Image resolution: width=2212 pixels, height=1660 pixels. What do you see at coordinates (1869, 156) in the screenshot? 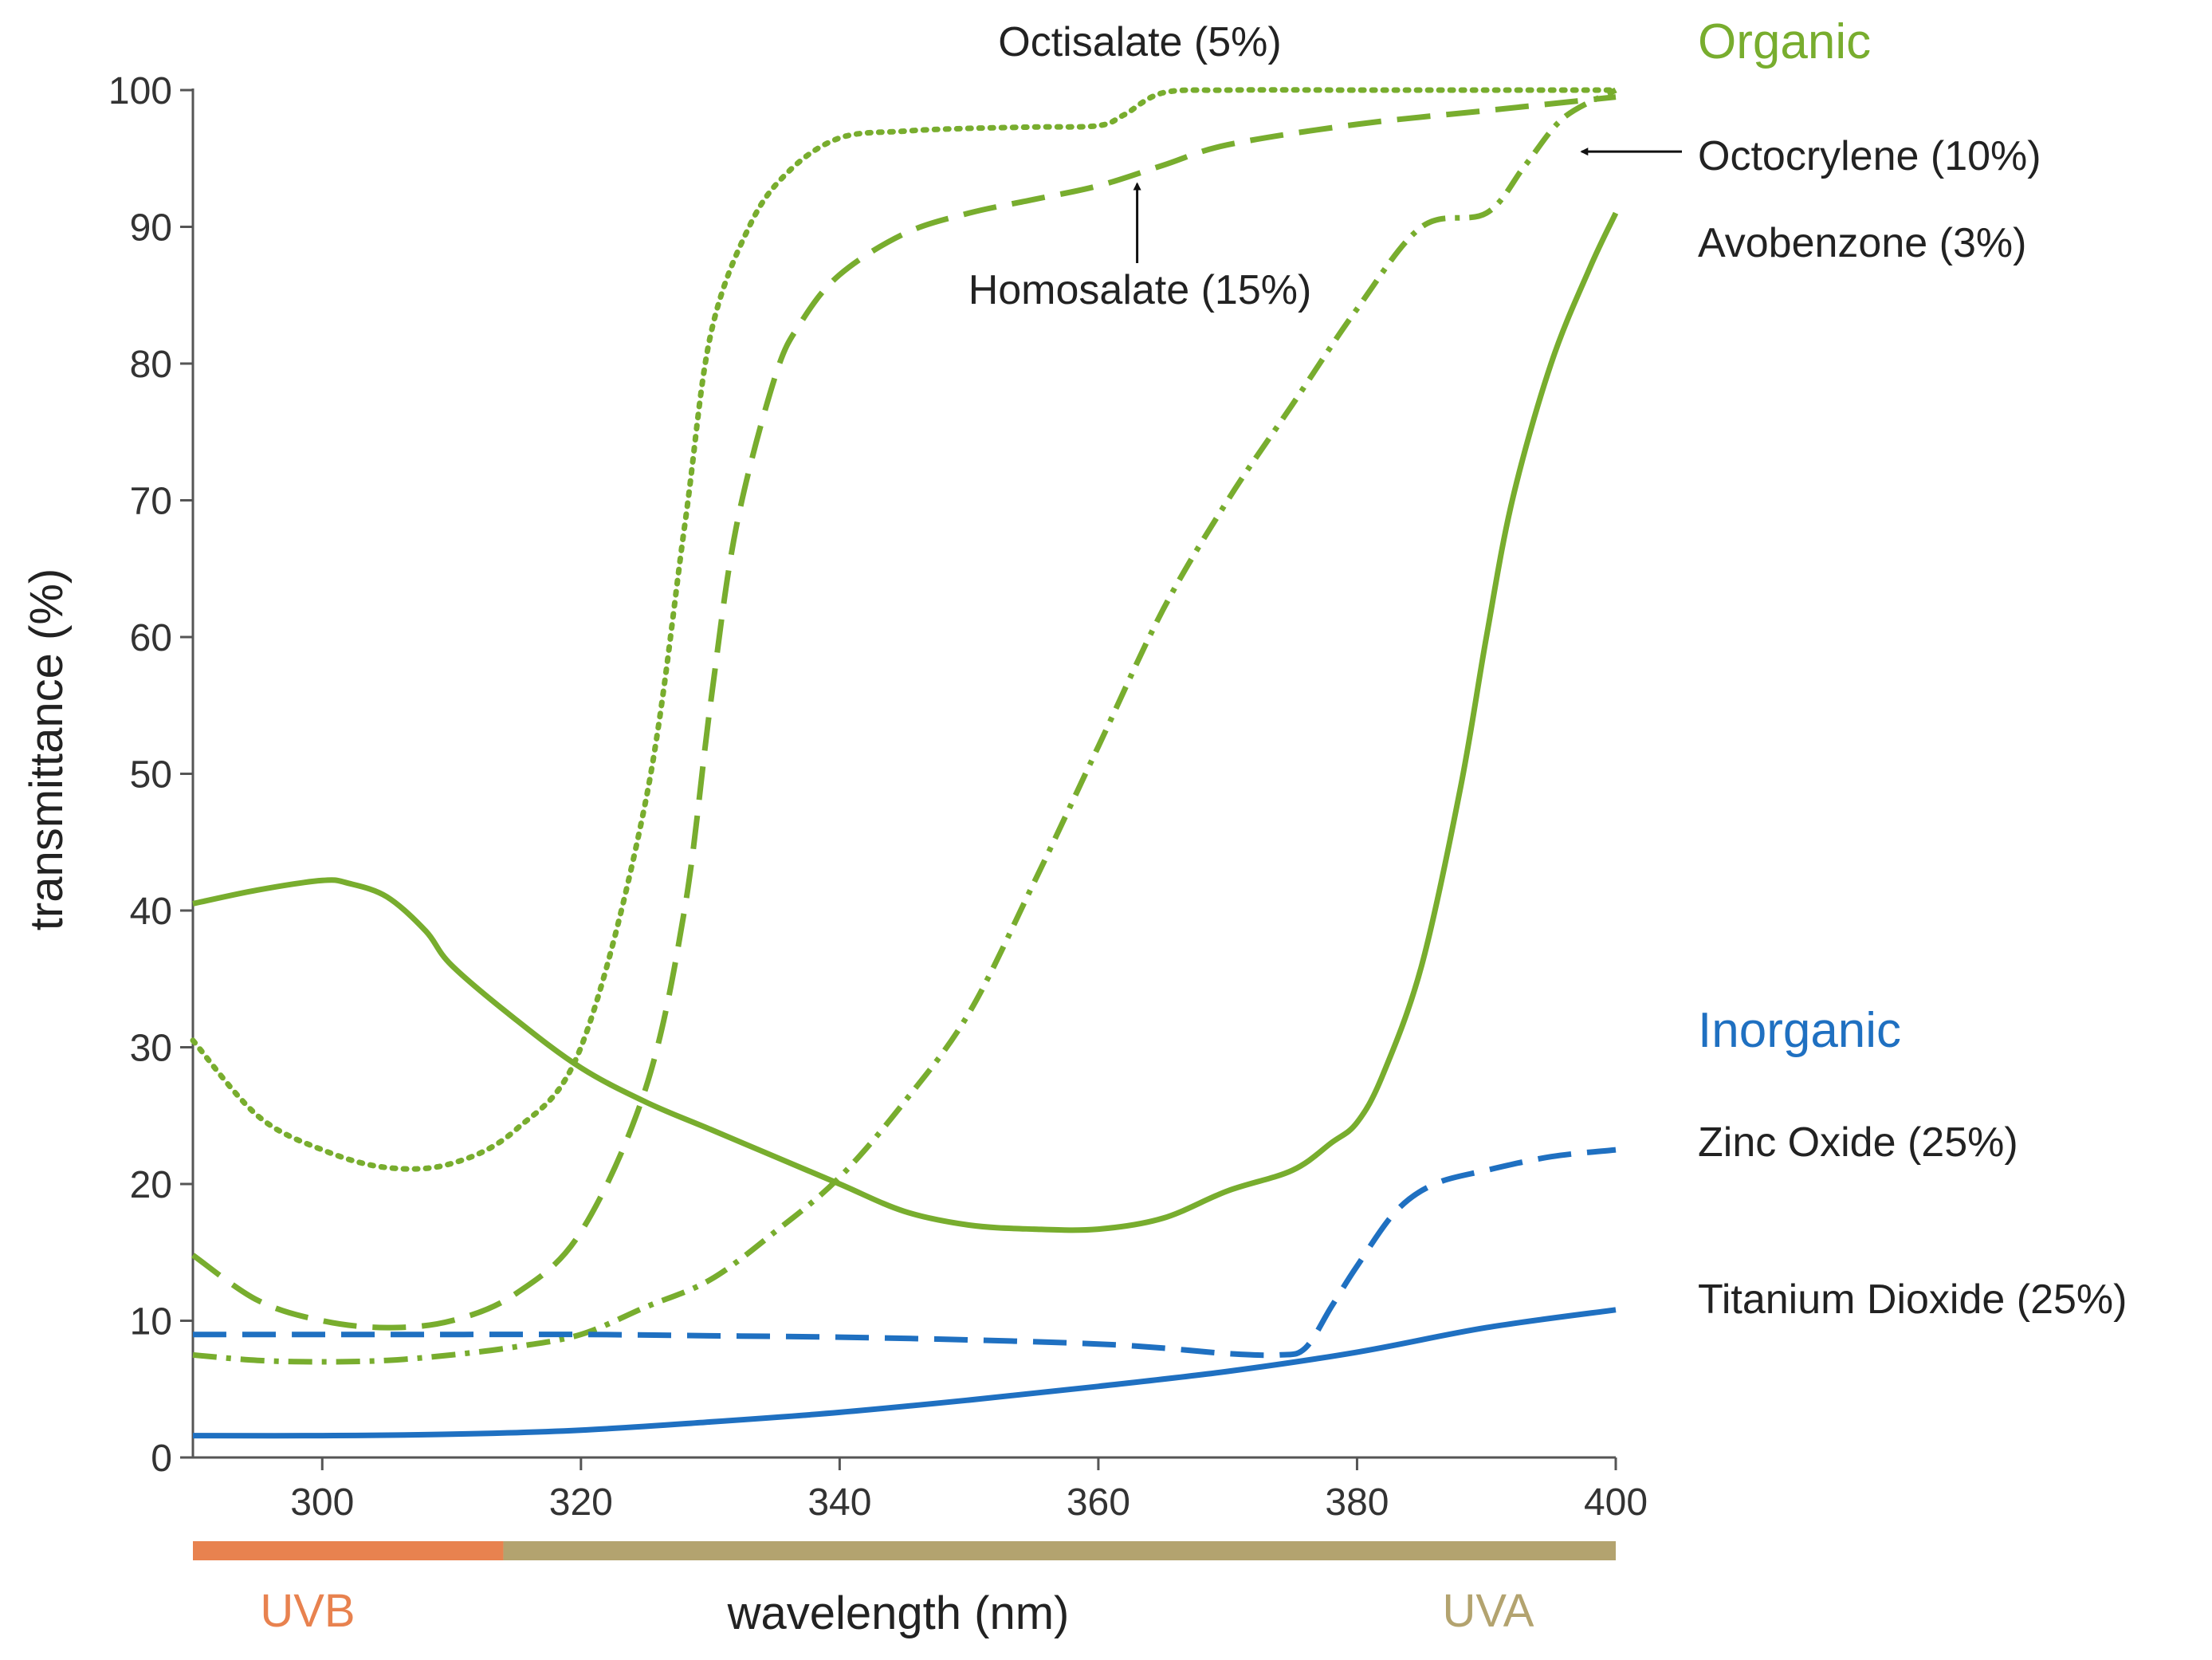
I see `octocrylene-label: Octocrylene (10%)` at bounding box center [1869, 156].